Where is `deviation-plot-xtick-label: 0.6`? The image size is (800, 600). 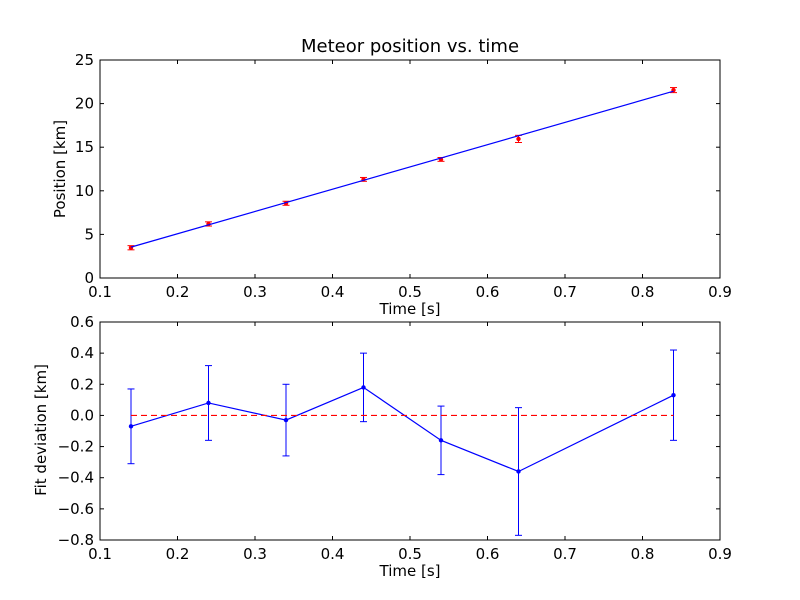
deviation-plot-xtick-label: 0.6 is located at coordinates (488, 554).